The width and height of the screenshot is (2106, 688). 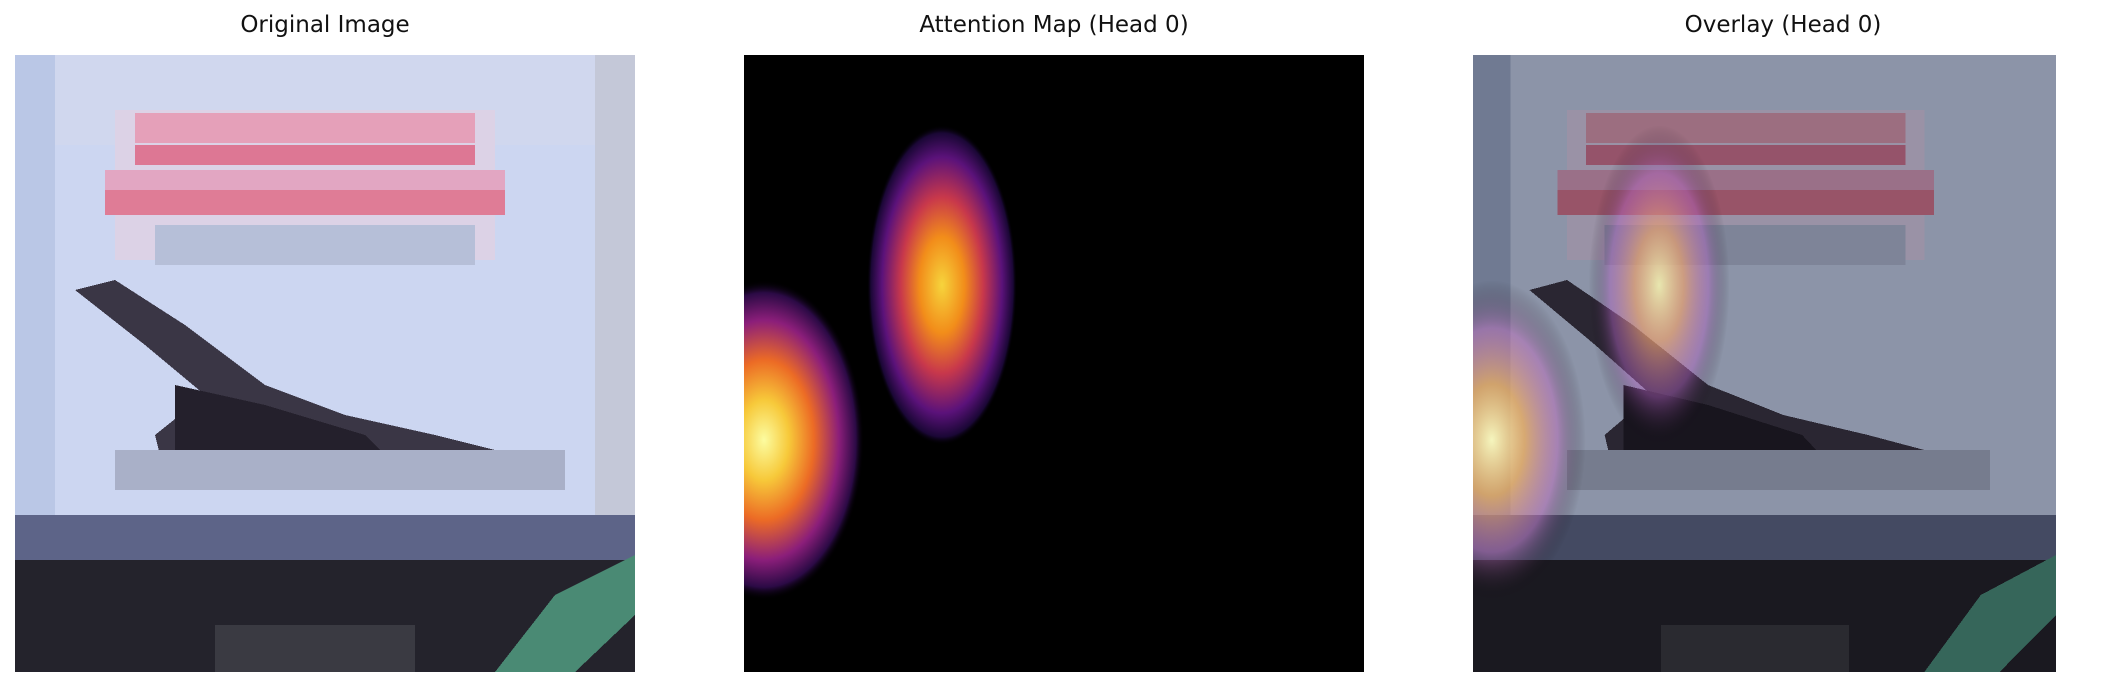 I want to click on attention-map-title: Attention Map (Head 0), so click(x=1054, y=25).